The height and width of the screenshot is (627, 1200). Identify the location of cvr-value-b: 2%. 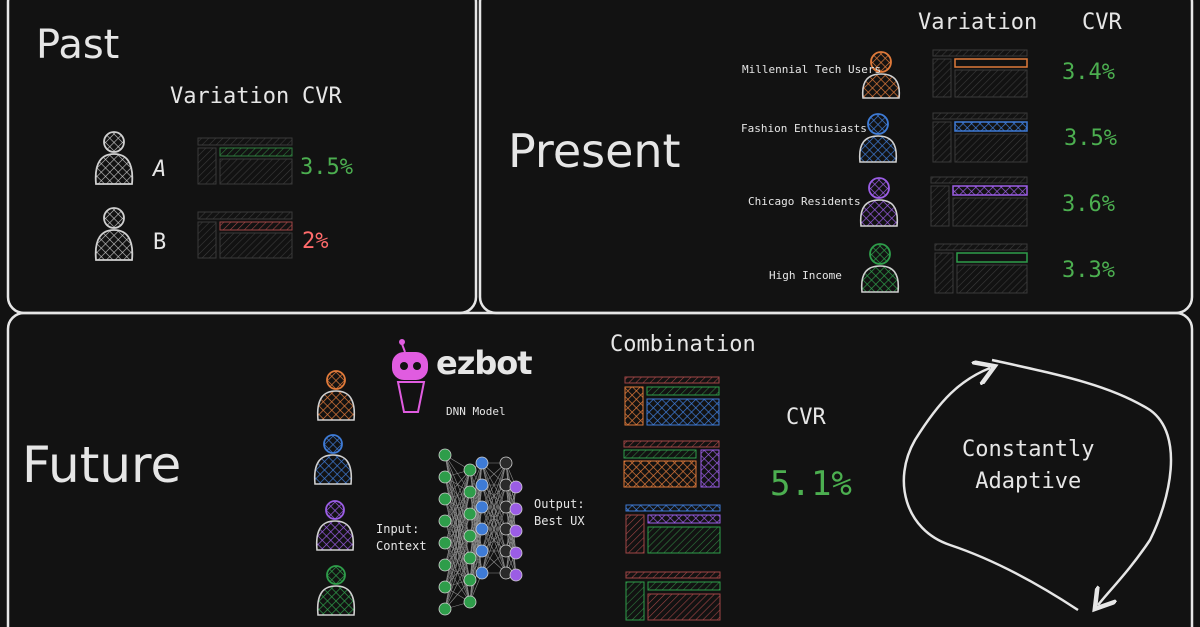
(315, 241).